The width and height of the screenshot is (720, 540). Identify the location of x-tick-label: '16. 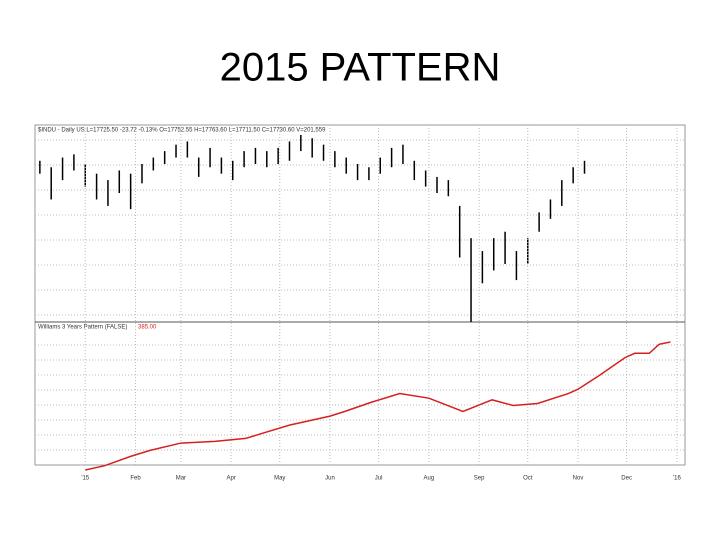
(677, 479).